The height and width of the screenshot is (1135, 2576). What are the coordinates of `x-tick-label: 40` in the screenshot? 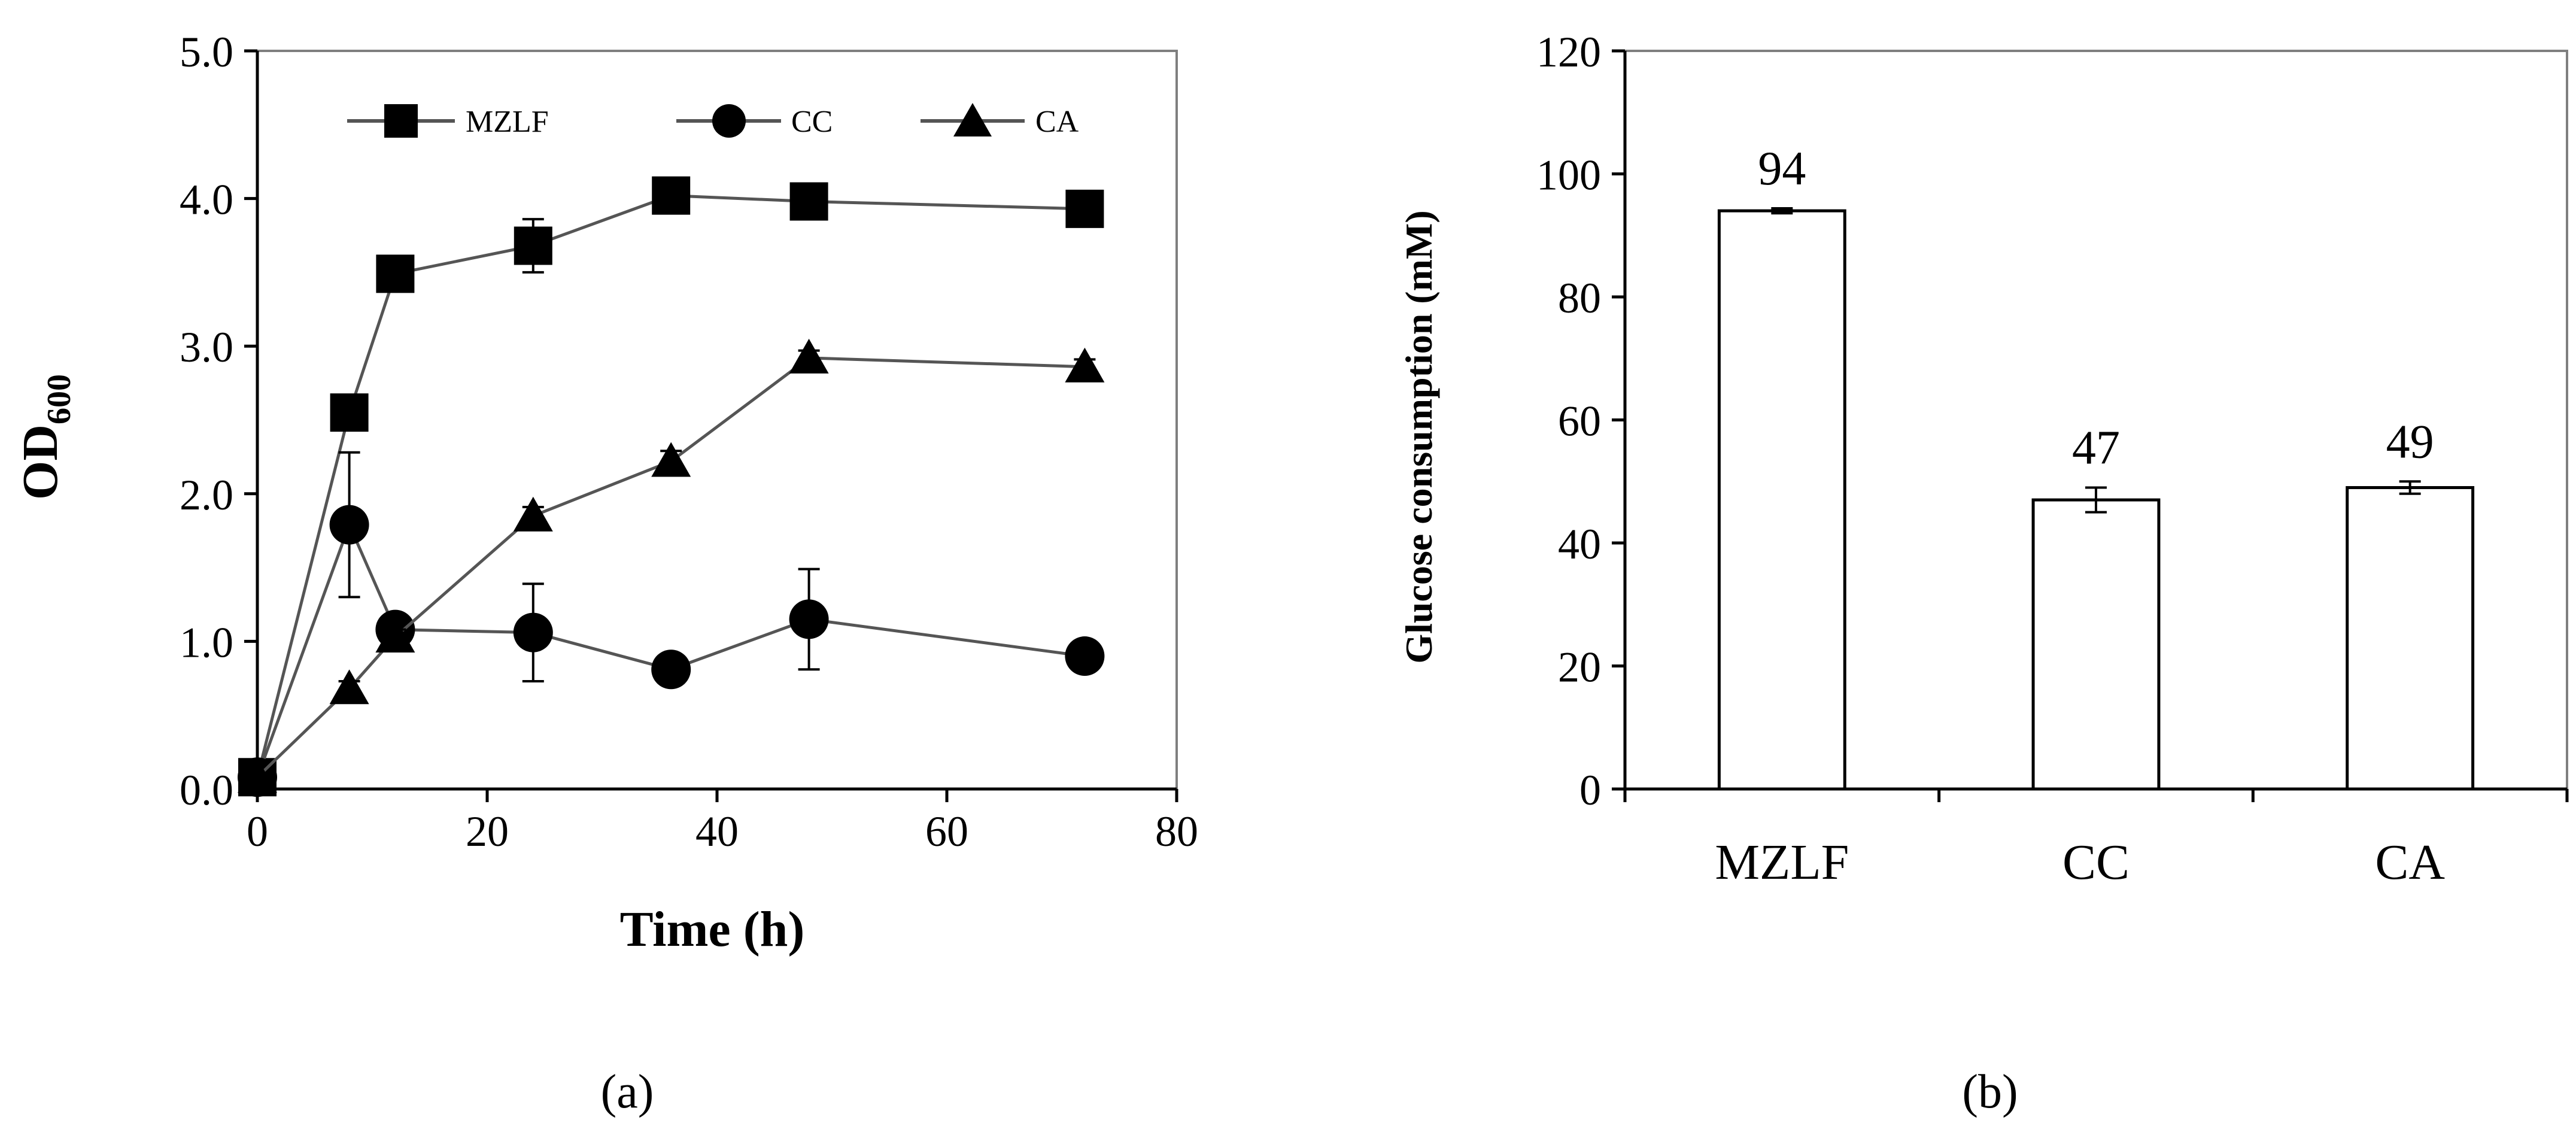 It's located at (717, 831).